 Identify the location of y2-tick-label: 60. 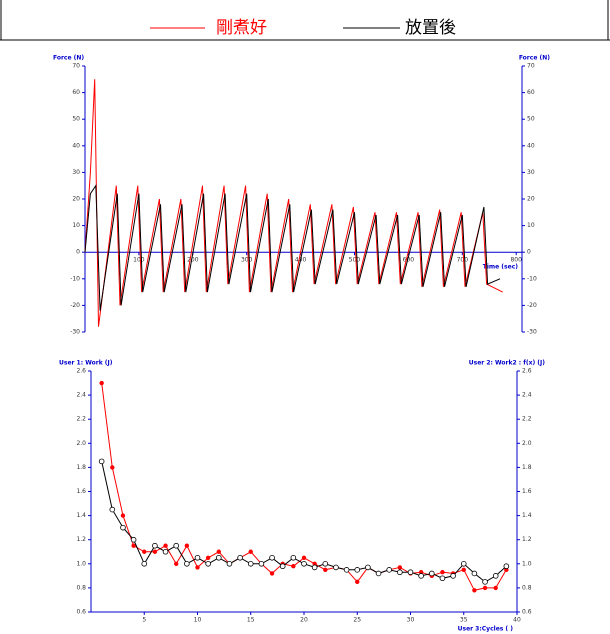
(531, 92).